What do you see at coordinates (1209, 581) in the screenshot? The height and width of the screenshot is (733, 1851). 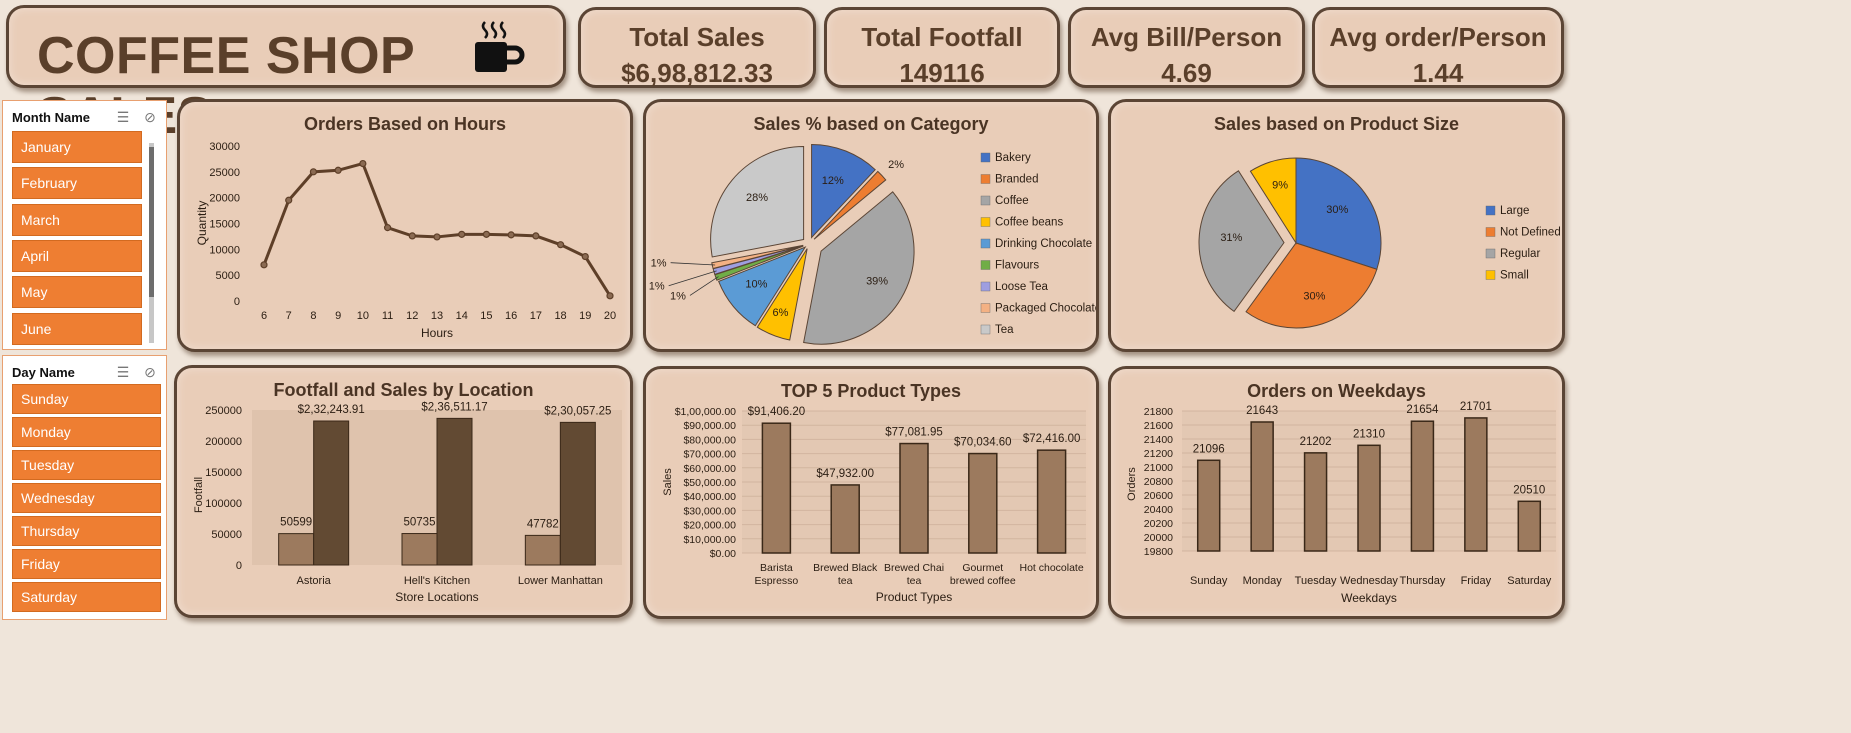 I see `x-tick-label: Sunday` at bounding box center [1209, 581].